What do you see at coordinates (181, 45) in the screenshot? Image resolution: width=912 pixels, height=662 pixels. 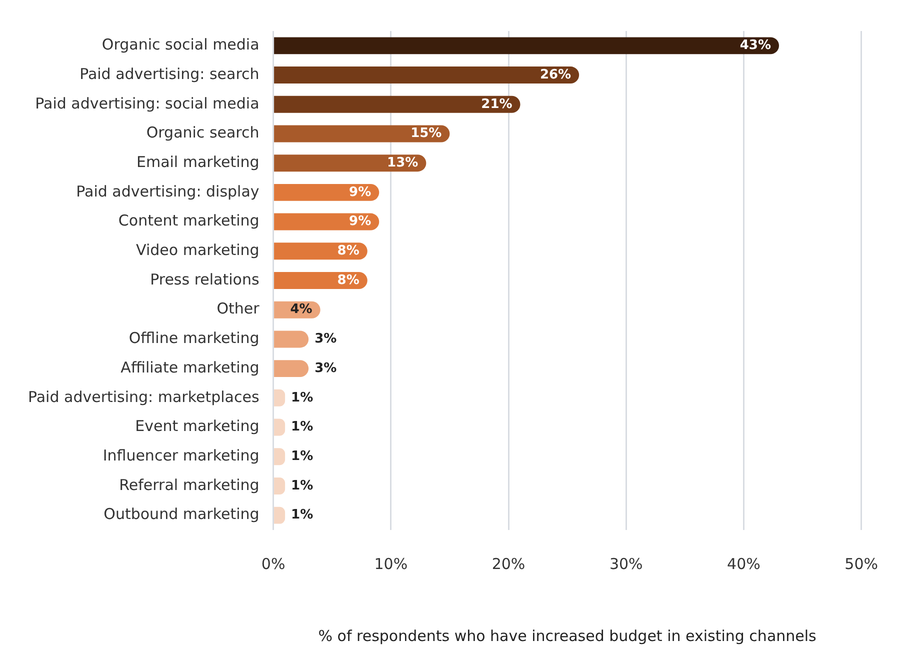 I see `y-tick-label: Organic social media` at bounding box center [181, 45].